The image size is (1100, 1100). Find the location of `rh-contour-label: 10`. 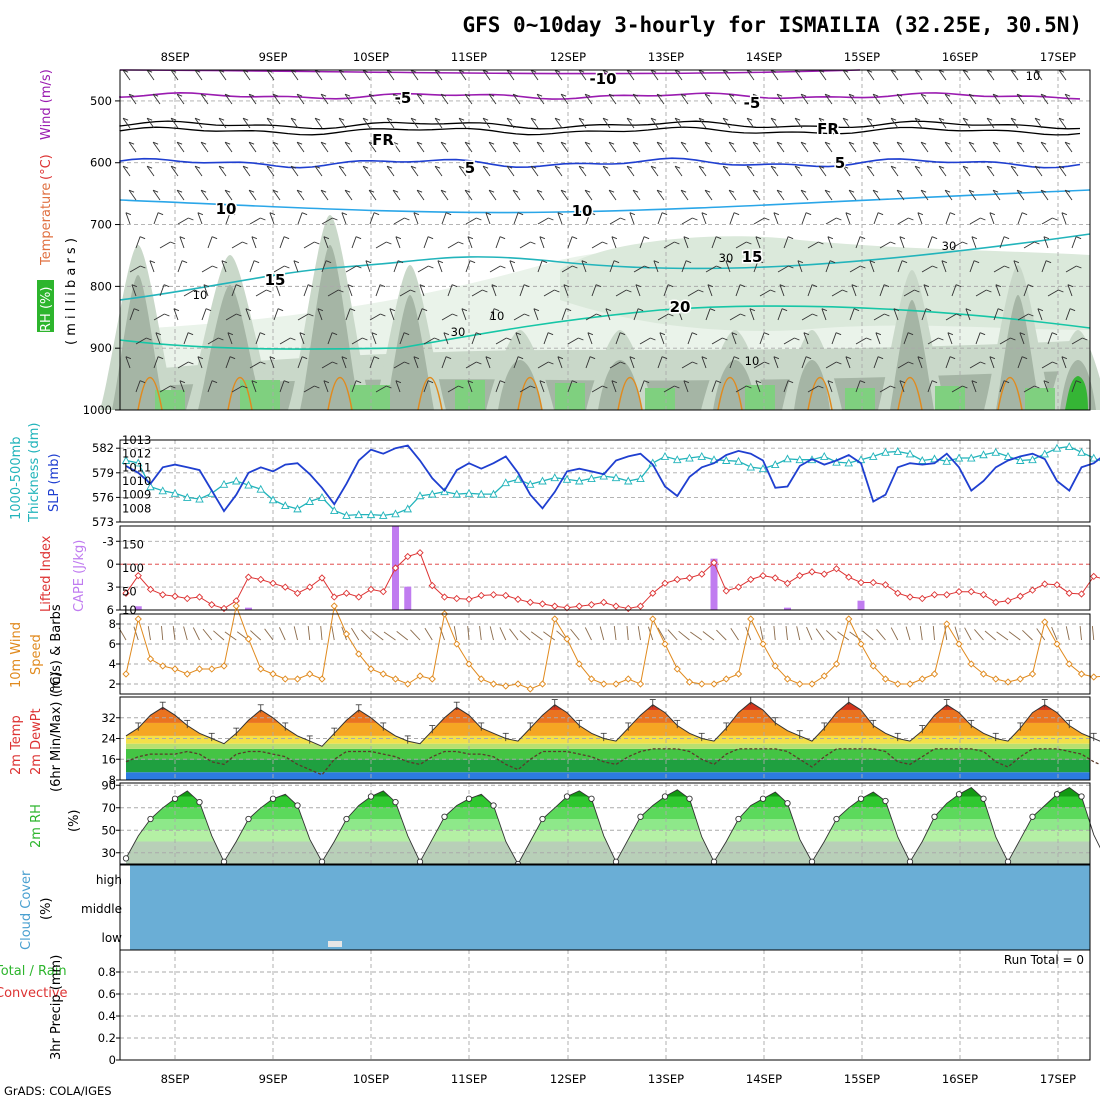

rh-contour-label: 10 is located at coordinates (497, 316).